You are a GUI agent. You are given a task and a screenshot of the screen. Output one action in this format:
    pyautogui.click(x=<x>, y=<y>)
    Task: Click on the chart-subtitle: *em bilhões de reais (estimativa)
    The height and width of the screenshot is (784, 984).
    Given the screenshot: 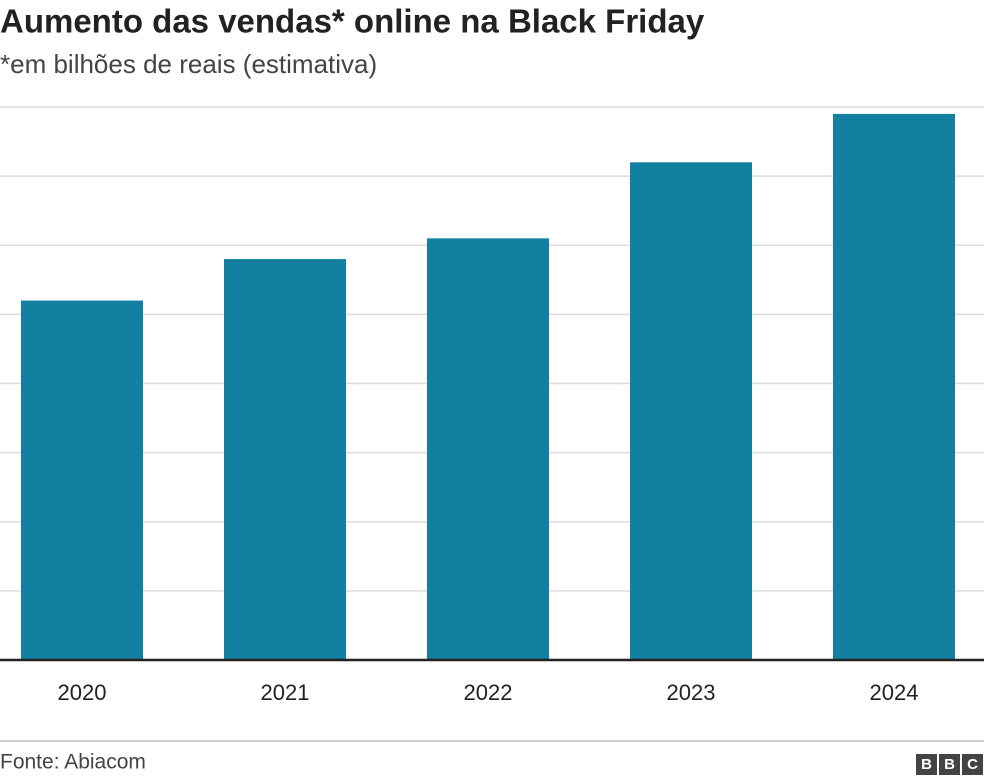 What is the action you would take?
    pyautogui.click(x=188, y=64)
    